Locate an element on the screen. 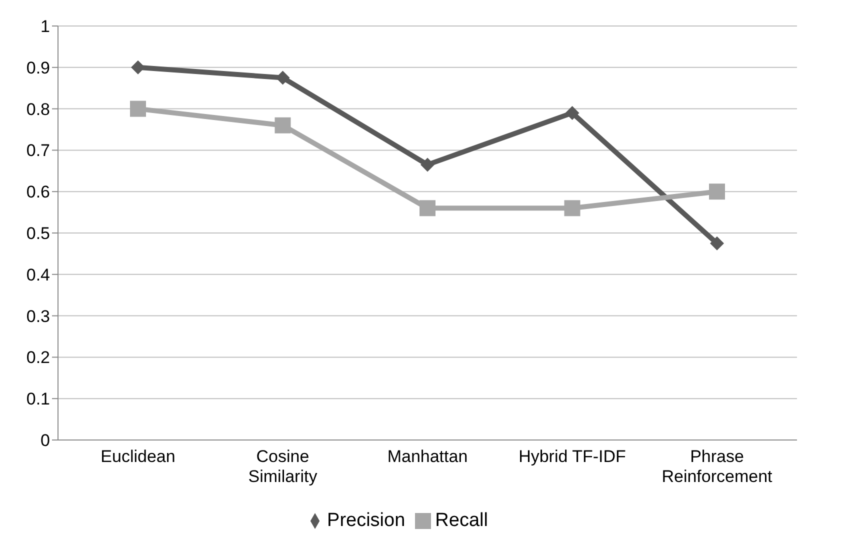 The image size is (865, 542). y-tick-label: 0.5 is located at coordinates (38, 234).